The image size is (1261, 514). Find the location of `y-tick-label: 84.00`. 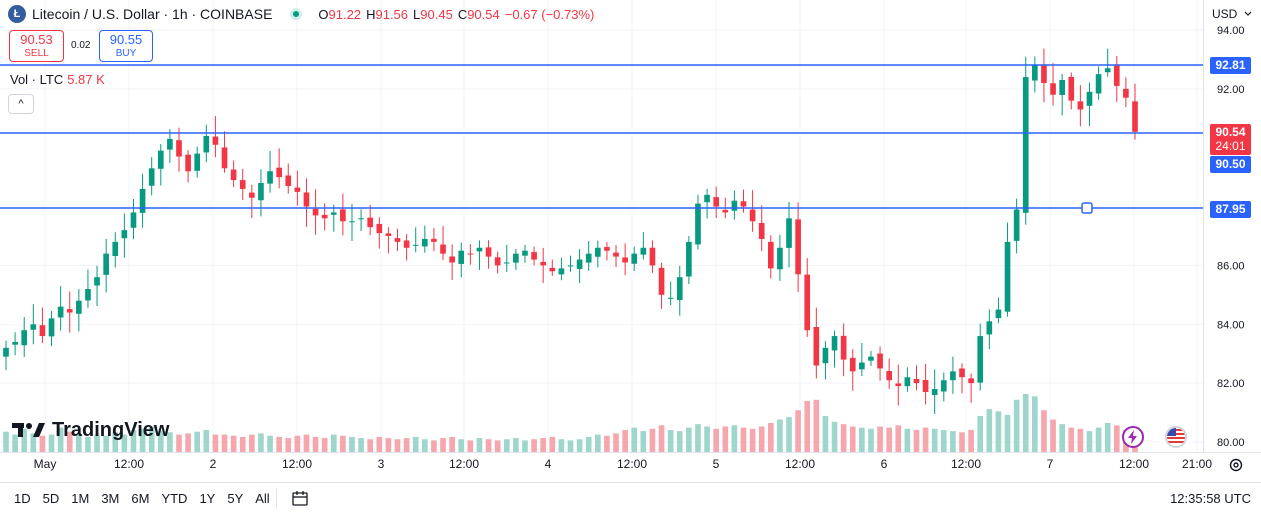

y-tick-label: 84.00 is located at coordinates (1231, 325).